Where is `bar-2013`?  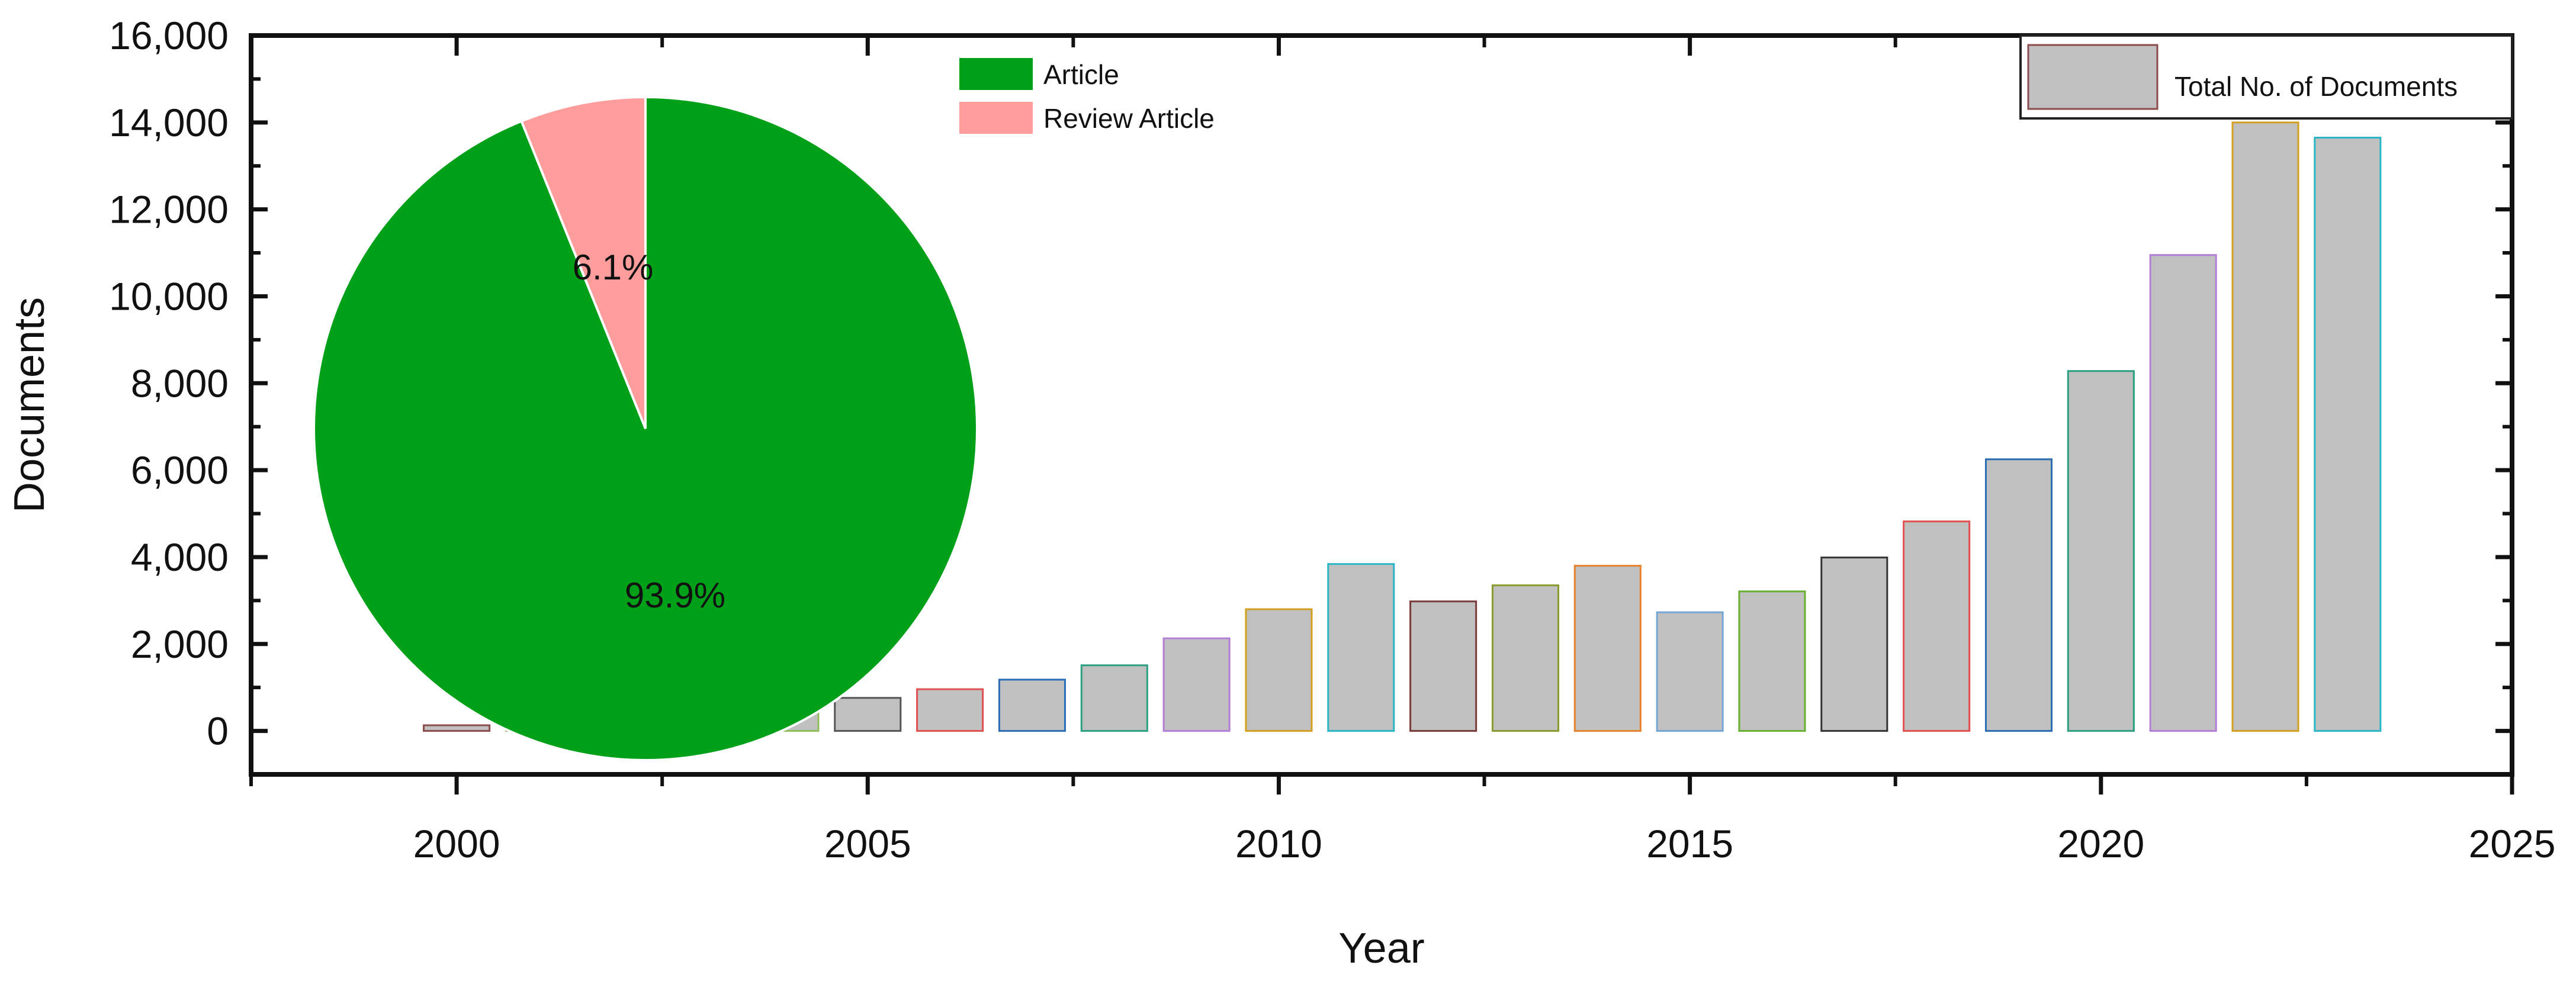
bar-2013 is located at coordinates (1525, 658).